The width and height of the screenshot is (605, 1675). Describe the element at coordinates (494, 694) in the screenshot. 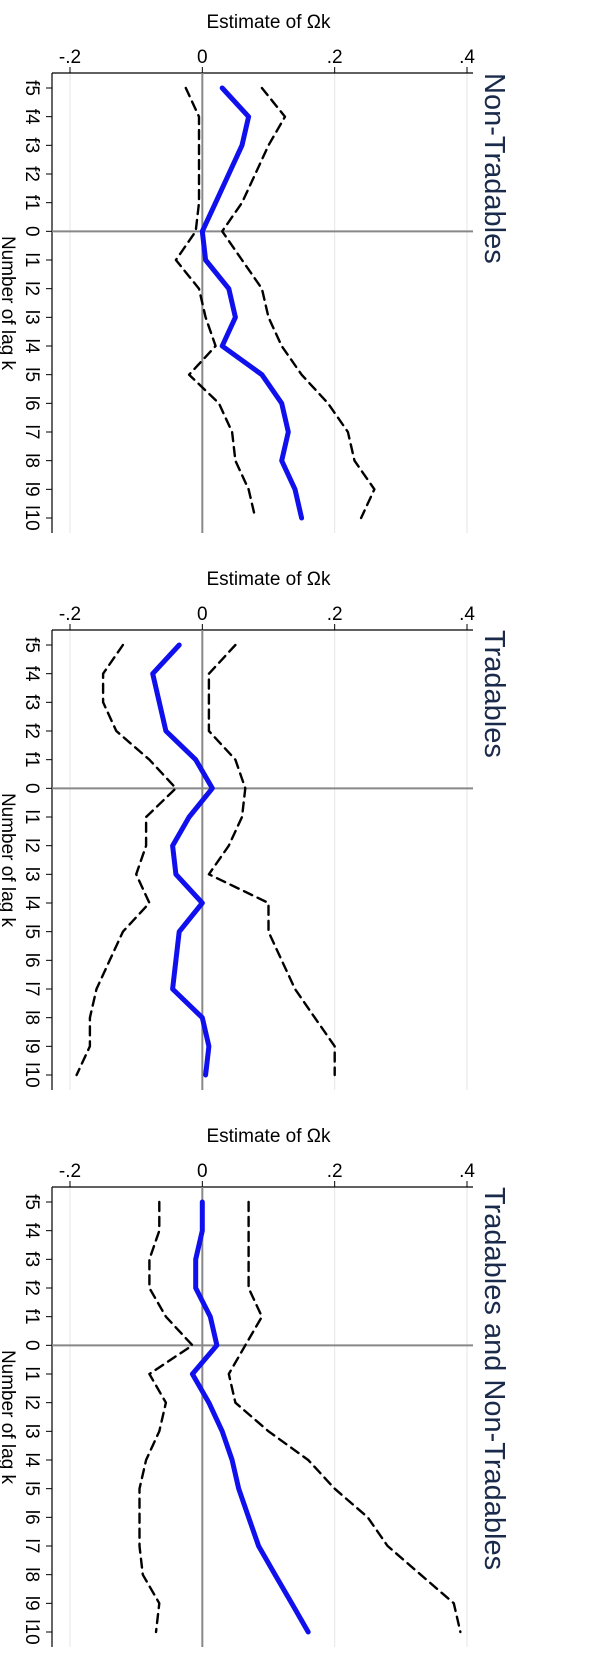

I see `chart-title: Tradables` at that location.